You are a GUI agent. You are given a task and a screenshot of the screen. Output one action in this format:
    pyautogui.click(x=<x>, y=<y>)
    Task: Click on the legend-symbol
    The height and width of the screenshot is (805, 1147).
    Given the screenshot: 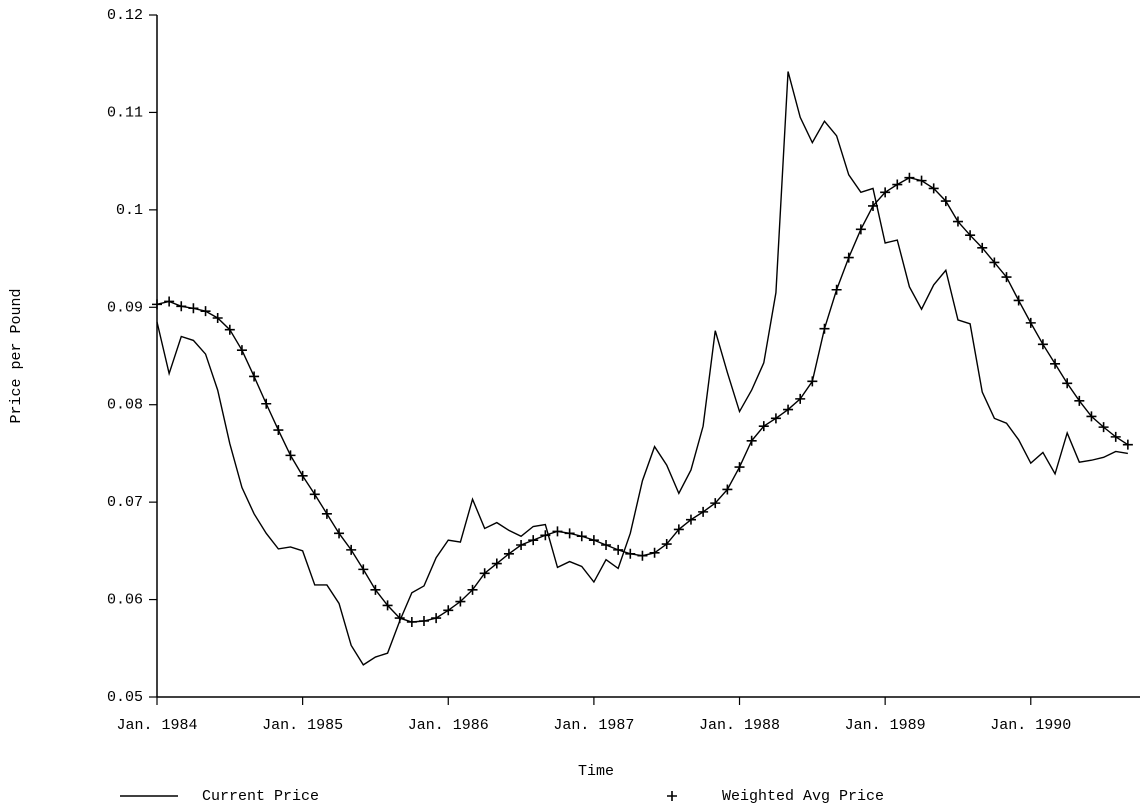 What is the action you would take?
    pyautogui.click(x=672, y=796)
    